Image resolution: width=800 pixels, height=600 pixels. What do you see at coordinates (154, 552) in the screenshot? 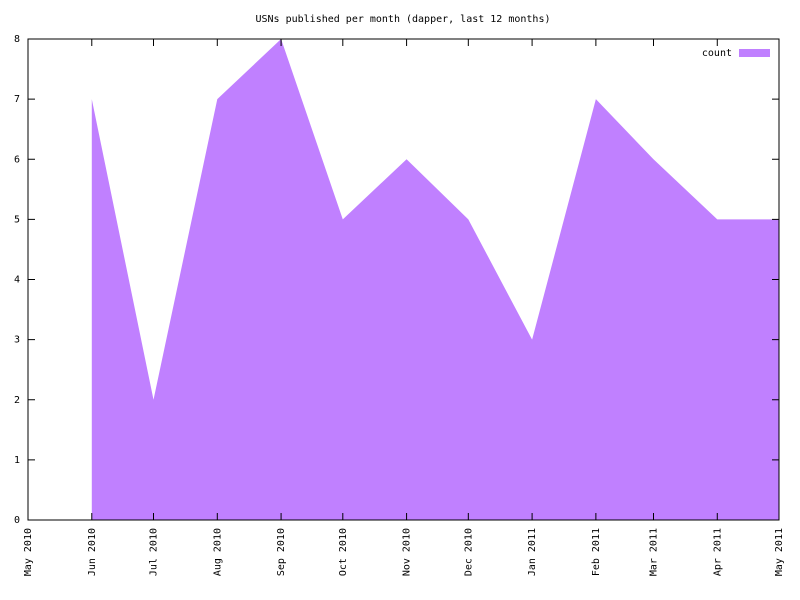
I see `x-tick-label: Jul 2010` at bounding box center [154, 552].